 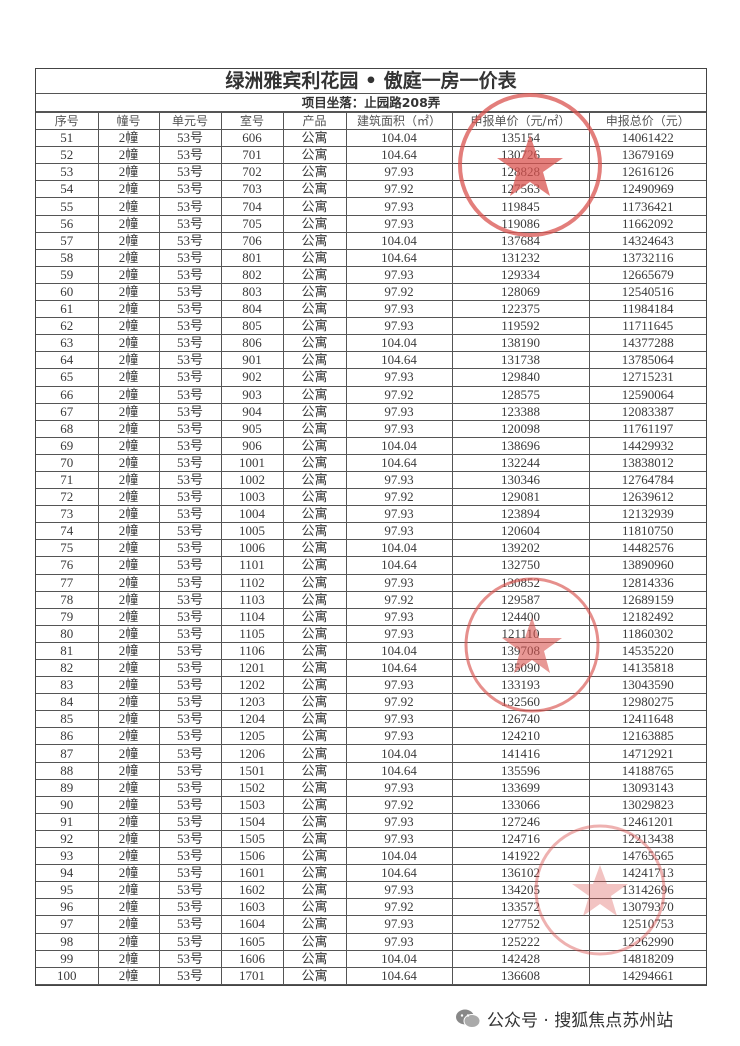 I want to click on cell-total-price: 12540516, so click(x=647, y=292).